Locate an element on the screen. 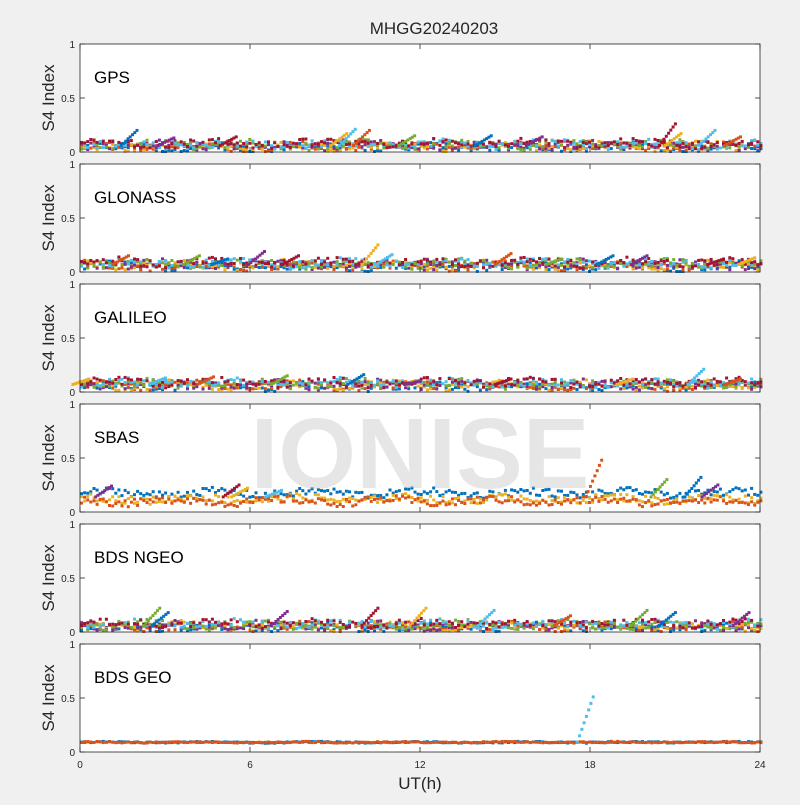  event-point is located at coordinates (597, 470).